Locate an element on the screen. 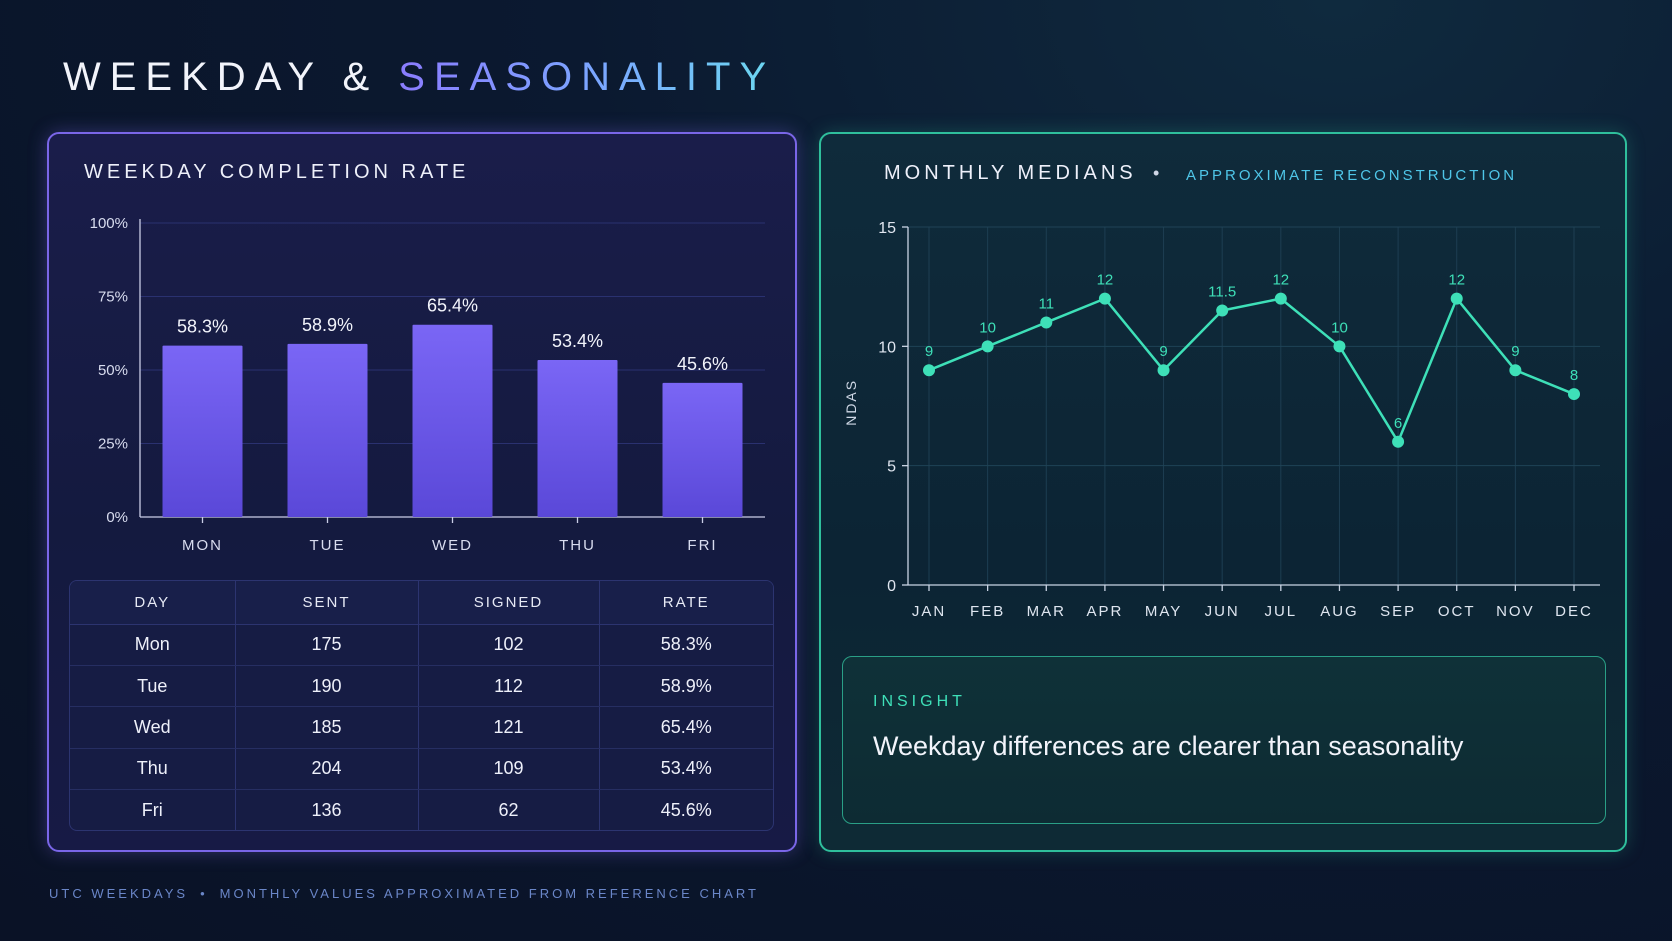  bar-data-label: 53.4% is located at coordinates (577, 341).